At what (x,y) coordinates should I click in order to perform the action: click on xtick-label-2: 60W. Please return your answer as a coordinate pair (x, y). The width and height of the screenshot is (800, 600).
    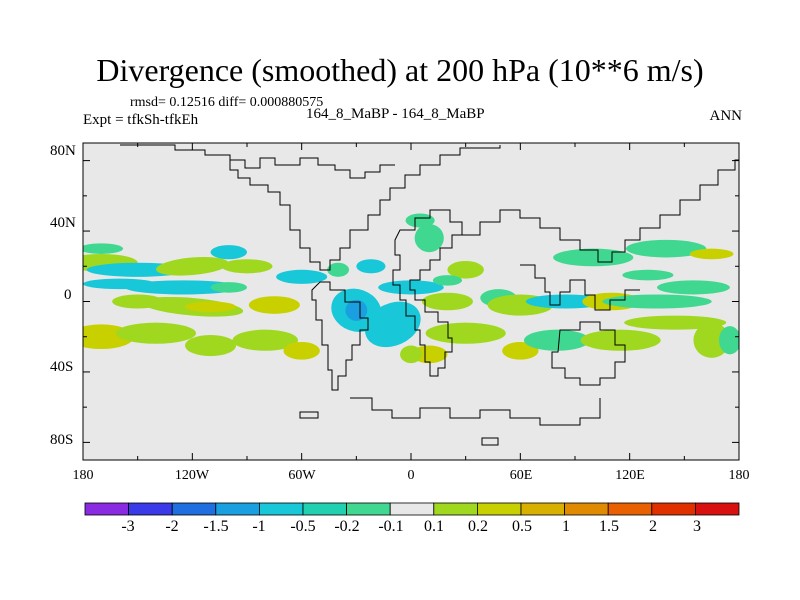
    Looking at the image, I should click on (302, 475).